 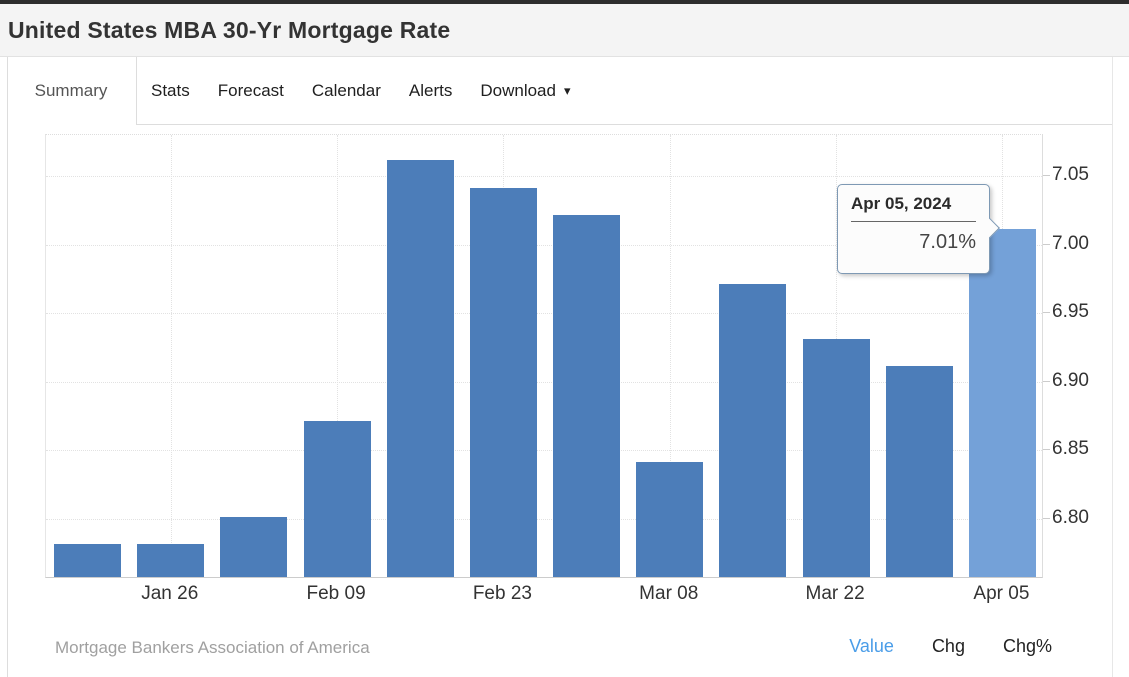 I want to click on tab-download: Download ▾, so click(x=525, y=90).